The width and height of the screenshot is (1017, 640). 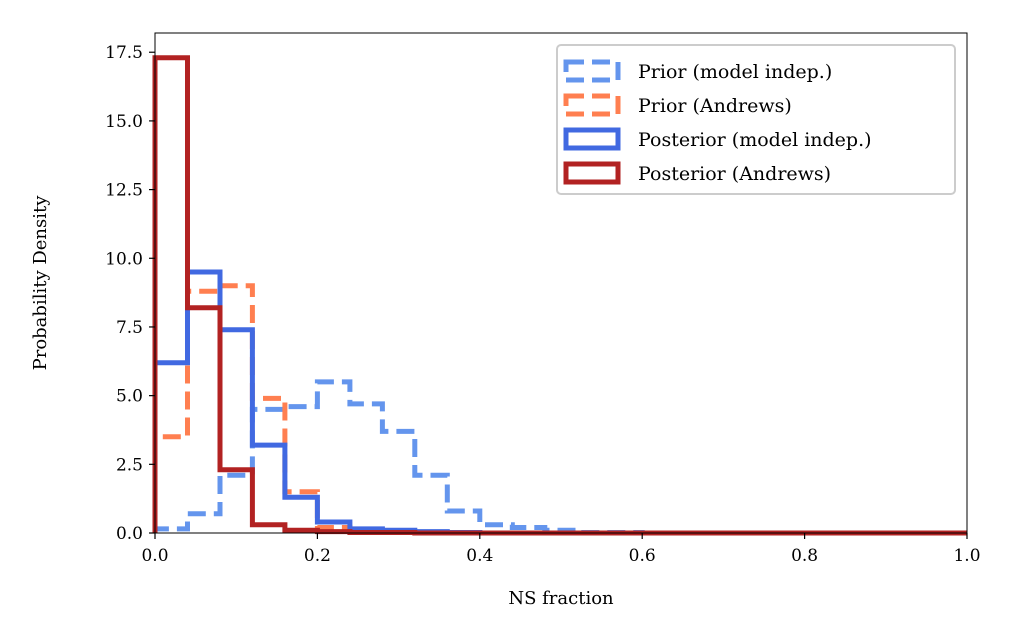 What do you see at coordinates (129, 397) in the screenshot?
I see `y-tick-label: 5.0` at bounding box center [129, 397].